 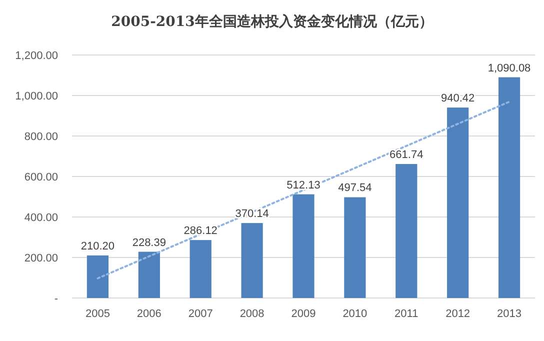 What do you see at coordinates (41, 258) in the screenshot?
I see `y-tick-label: 200.00` at bounding box center [41, 258].